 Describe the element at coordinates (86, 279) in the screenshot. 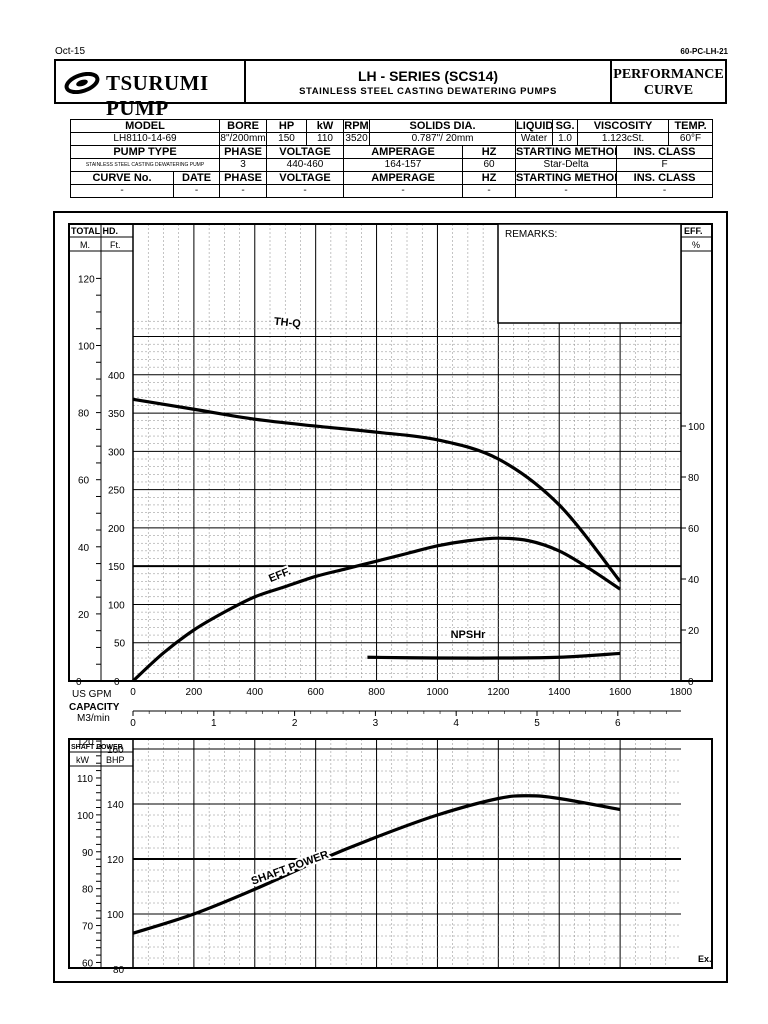

I see `m-tick-label: 120` at that location.